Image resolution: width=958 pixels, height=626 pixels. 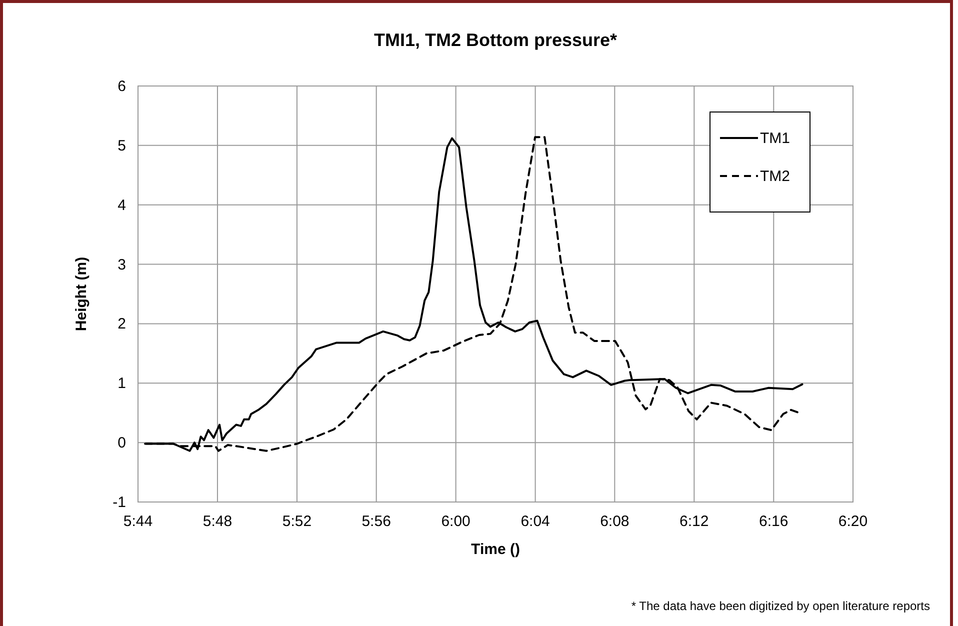 I want to click on y-tick-label: 6, so click(x=122, y=86).